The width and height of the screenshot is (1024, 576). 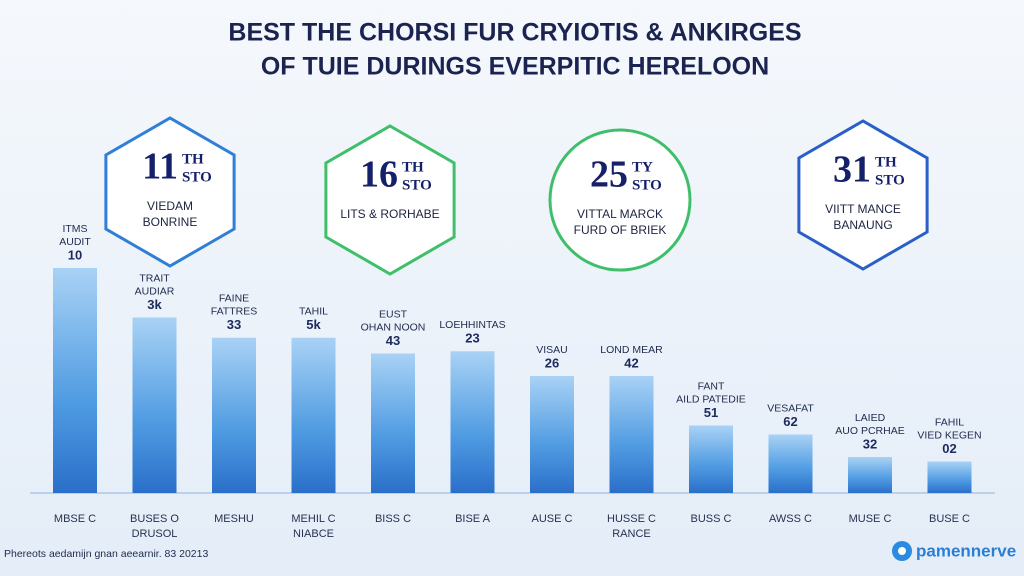 What do you see at coordinates (862, 225) in the screenshot?
I see `badge-caption: BANAUNG` at bounding box center [862, 225].